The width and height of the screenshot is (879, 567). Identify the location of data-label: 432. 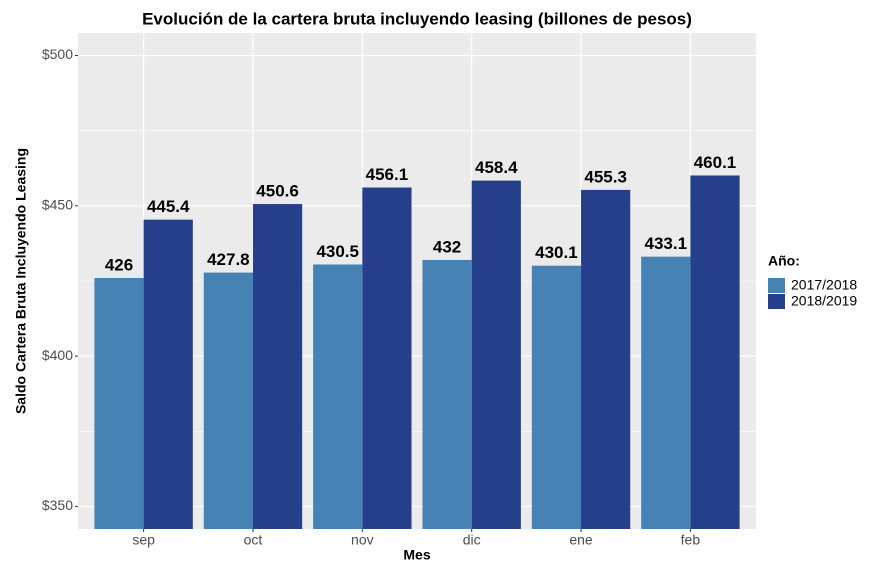
(447, 246).